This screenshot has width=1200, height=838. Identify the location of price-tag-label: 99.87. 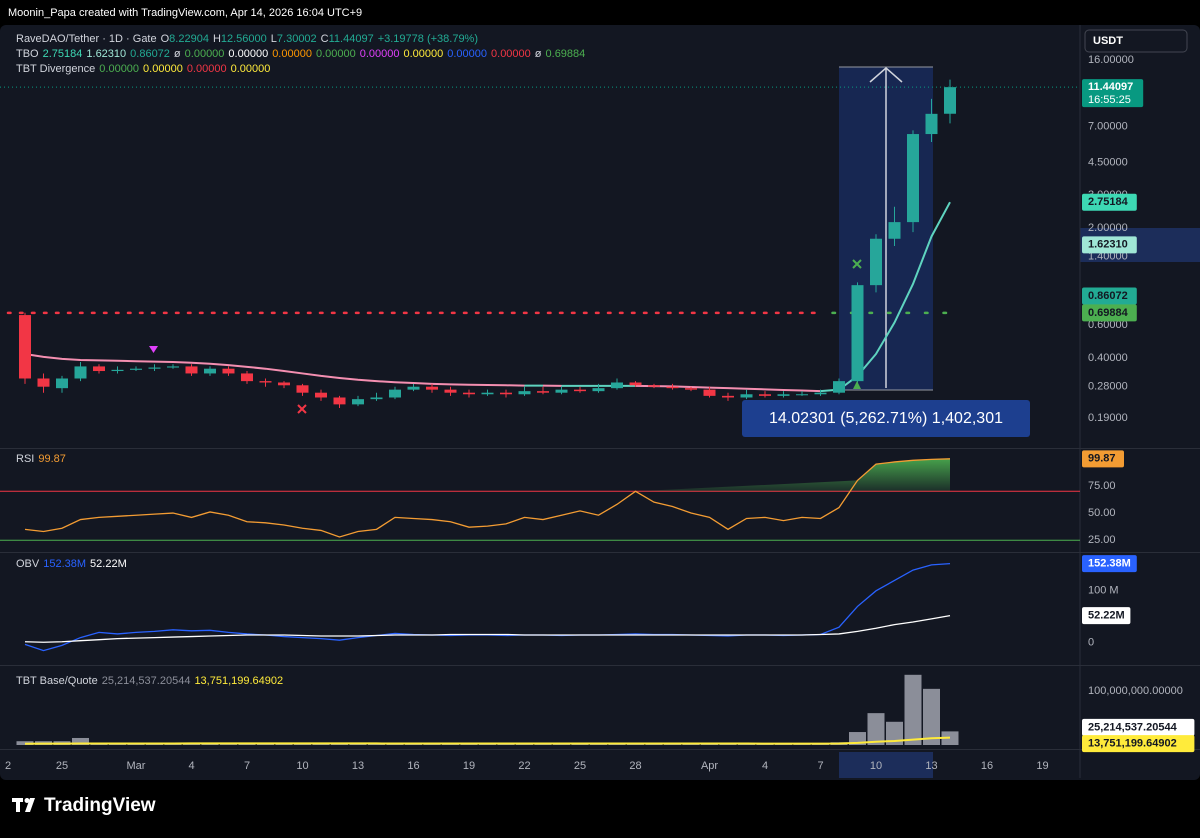
(1102, 459).